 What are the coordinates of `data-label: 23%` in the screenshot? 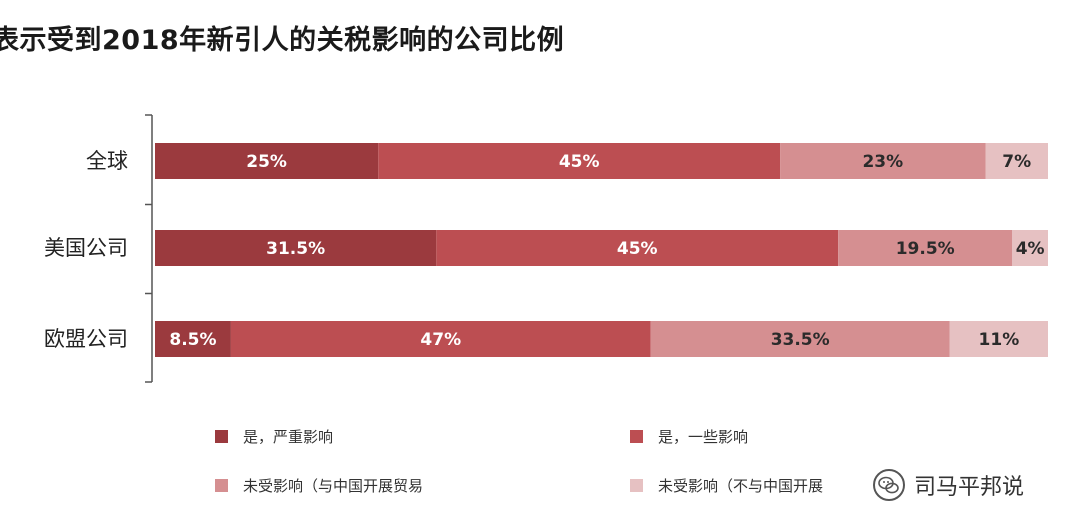 It's located at (882, 162).